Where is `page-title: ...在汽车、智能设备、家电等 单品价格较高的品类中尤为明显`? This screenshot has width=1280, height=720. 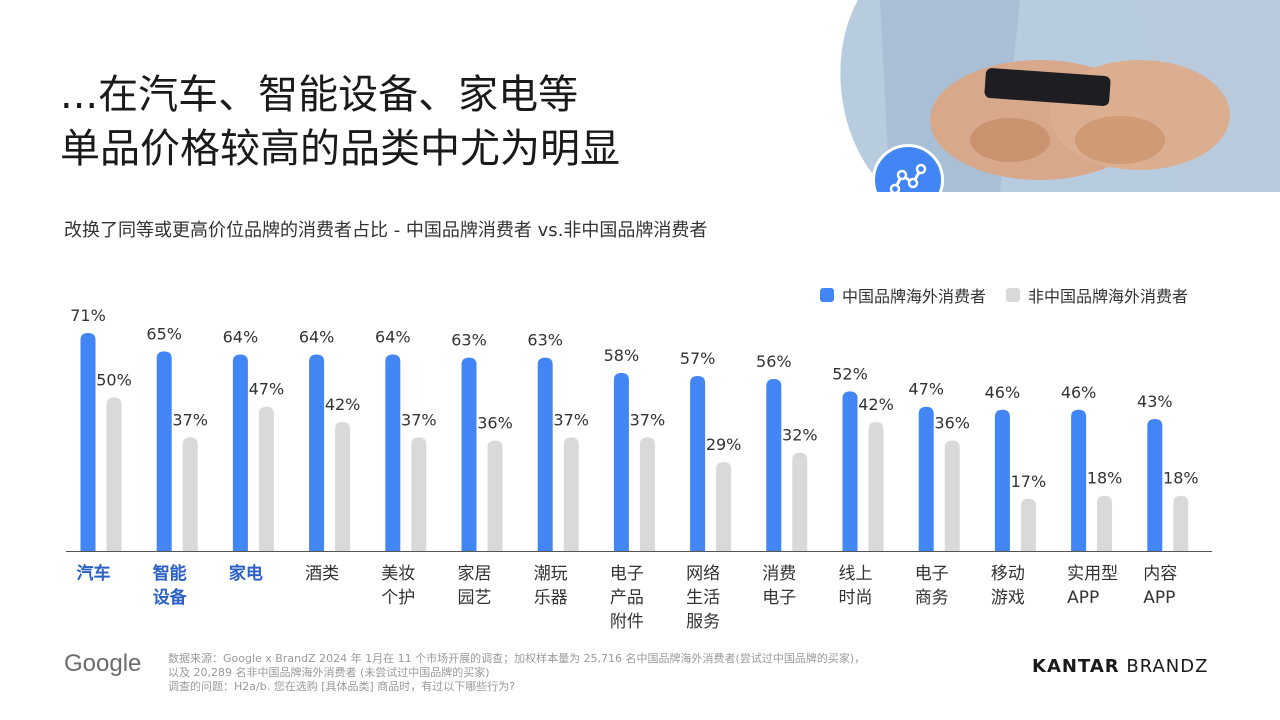
page-title: ...在汽车、智能设备、家电等 单品价格较高的品类中尤为明显 is located at coordinates (340, 122).